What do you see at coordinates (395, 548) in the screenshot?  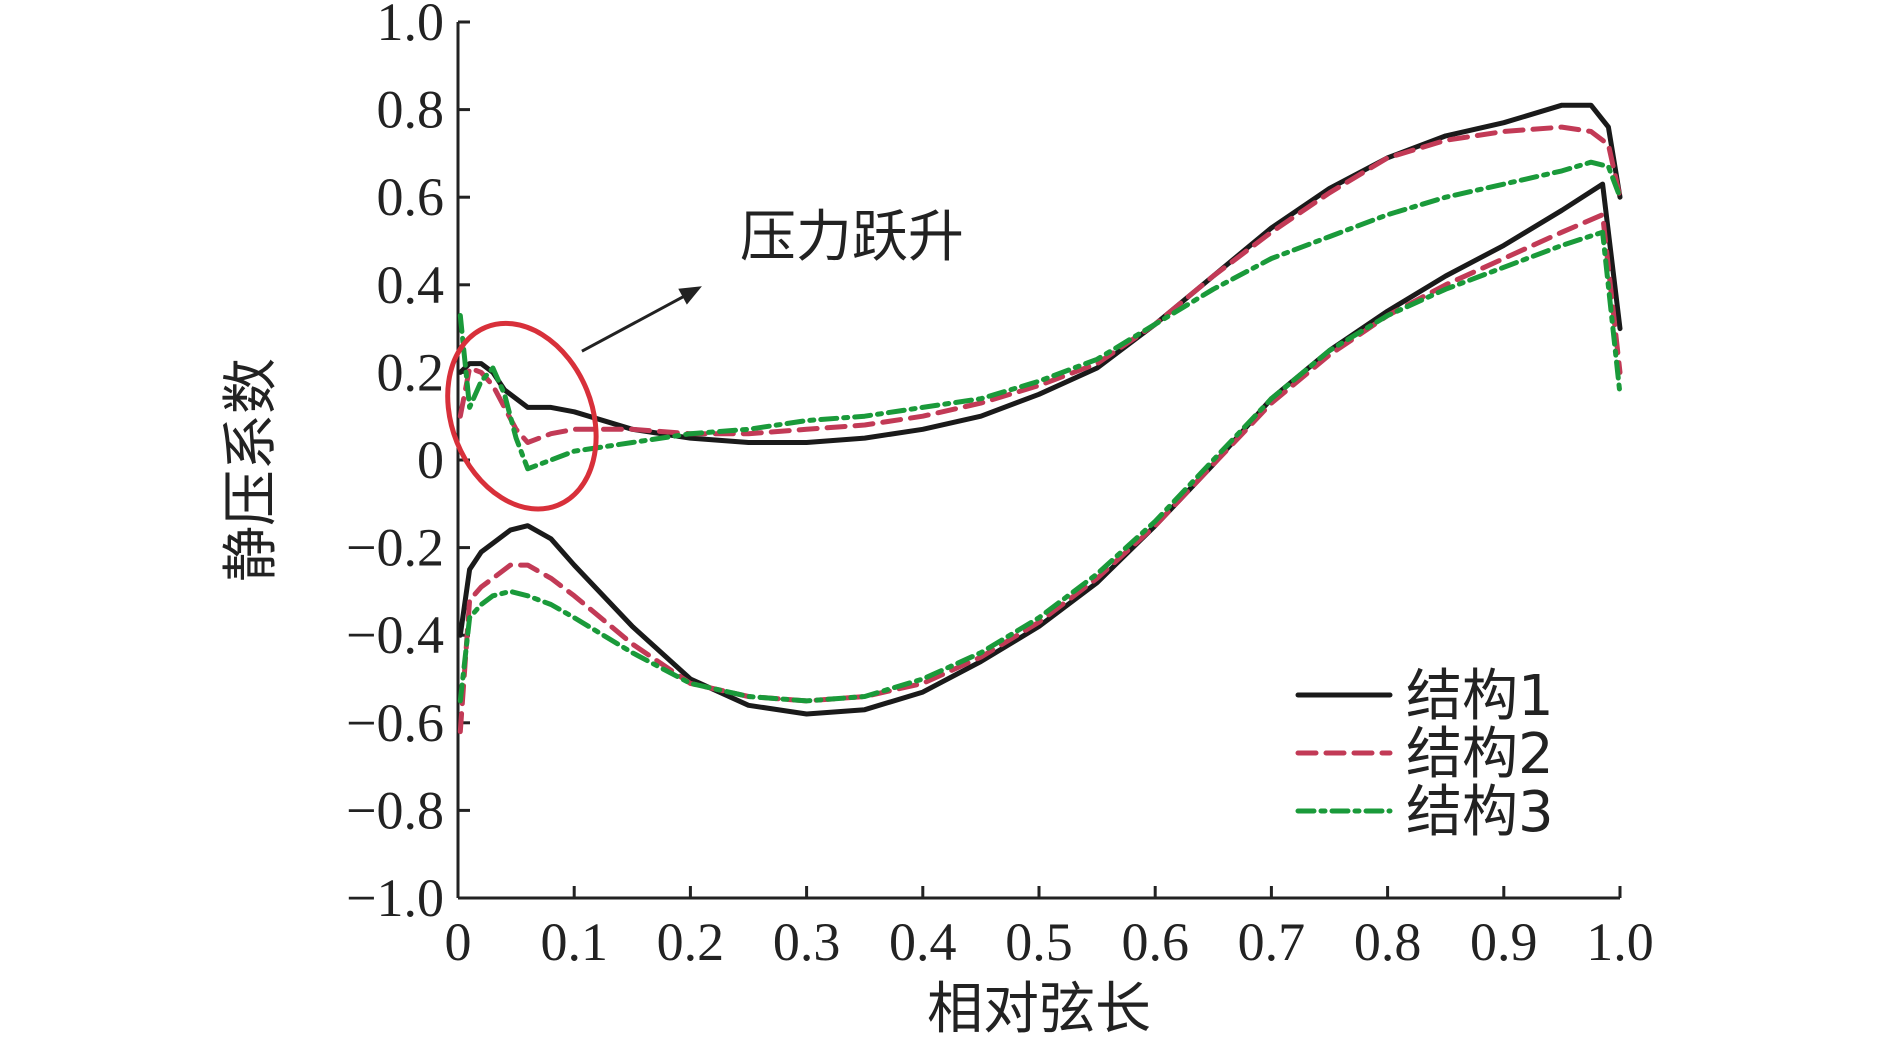 I see `y-tick-label: −0.2` at bounding box center [395, 548].